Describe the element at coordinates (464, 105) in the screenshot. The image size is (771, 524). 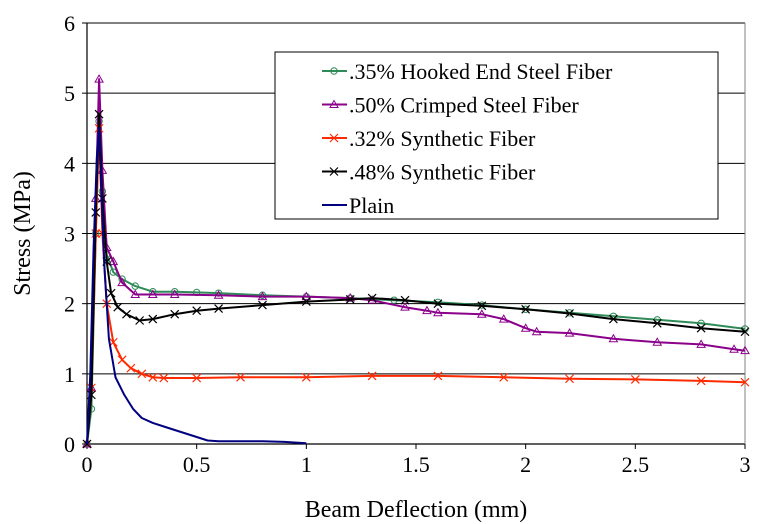
I see `legend-label: .50% Crimped Steel Fiber` at that location.